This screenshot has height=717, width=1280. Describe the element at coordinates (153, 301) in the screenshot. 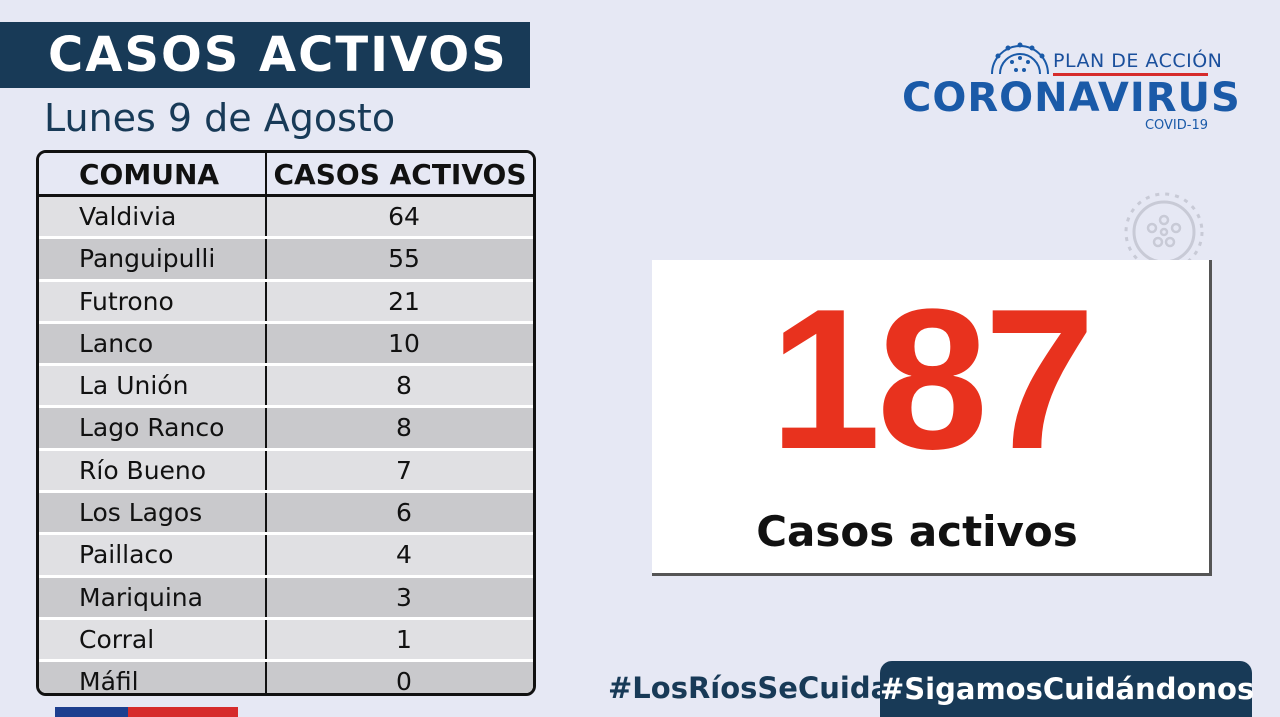

I see `comuna-cell: Futrono` at that location.